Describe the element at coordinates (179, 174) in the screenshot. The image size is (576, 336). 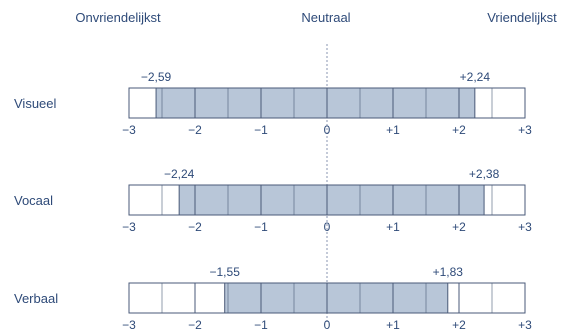
I see `low-value-label: −2,24` at that location.